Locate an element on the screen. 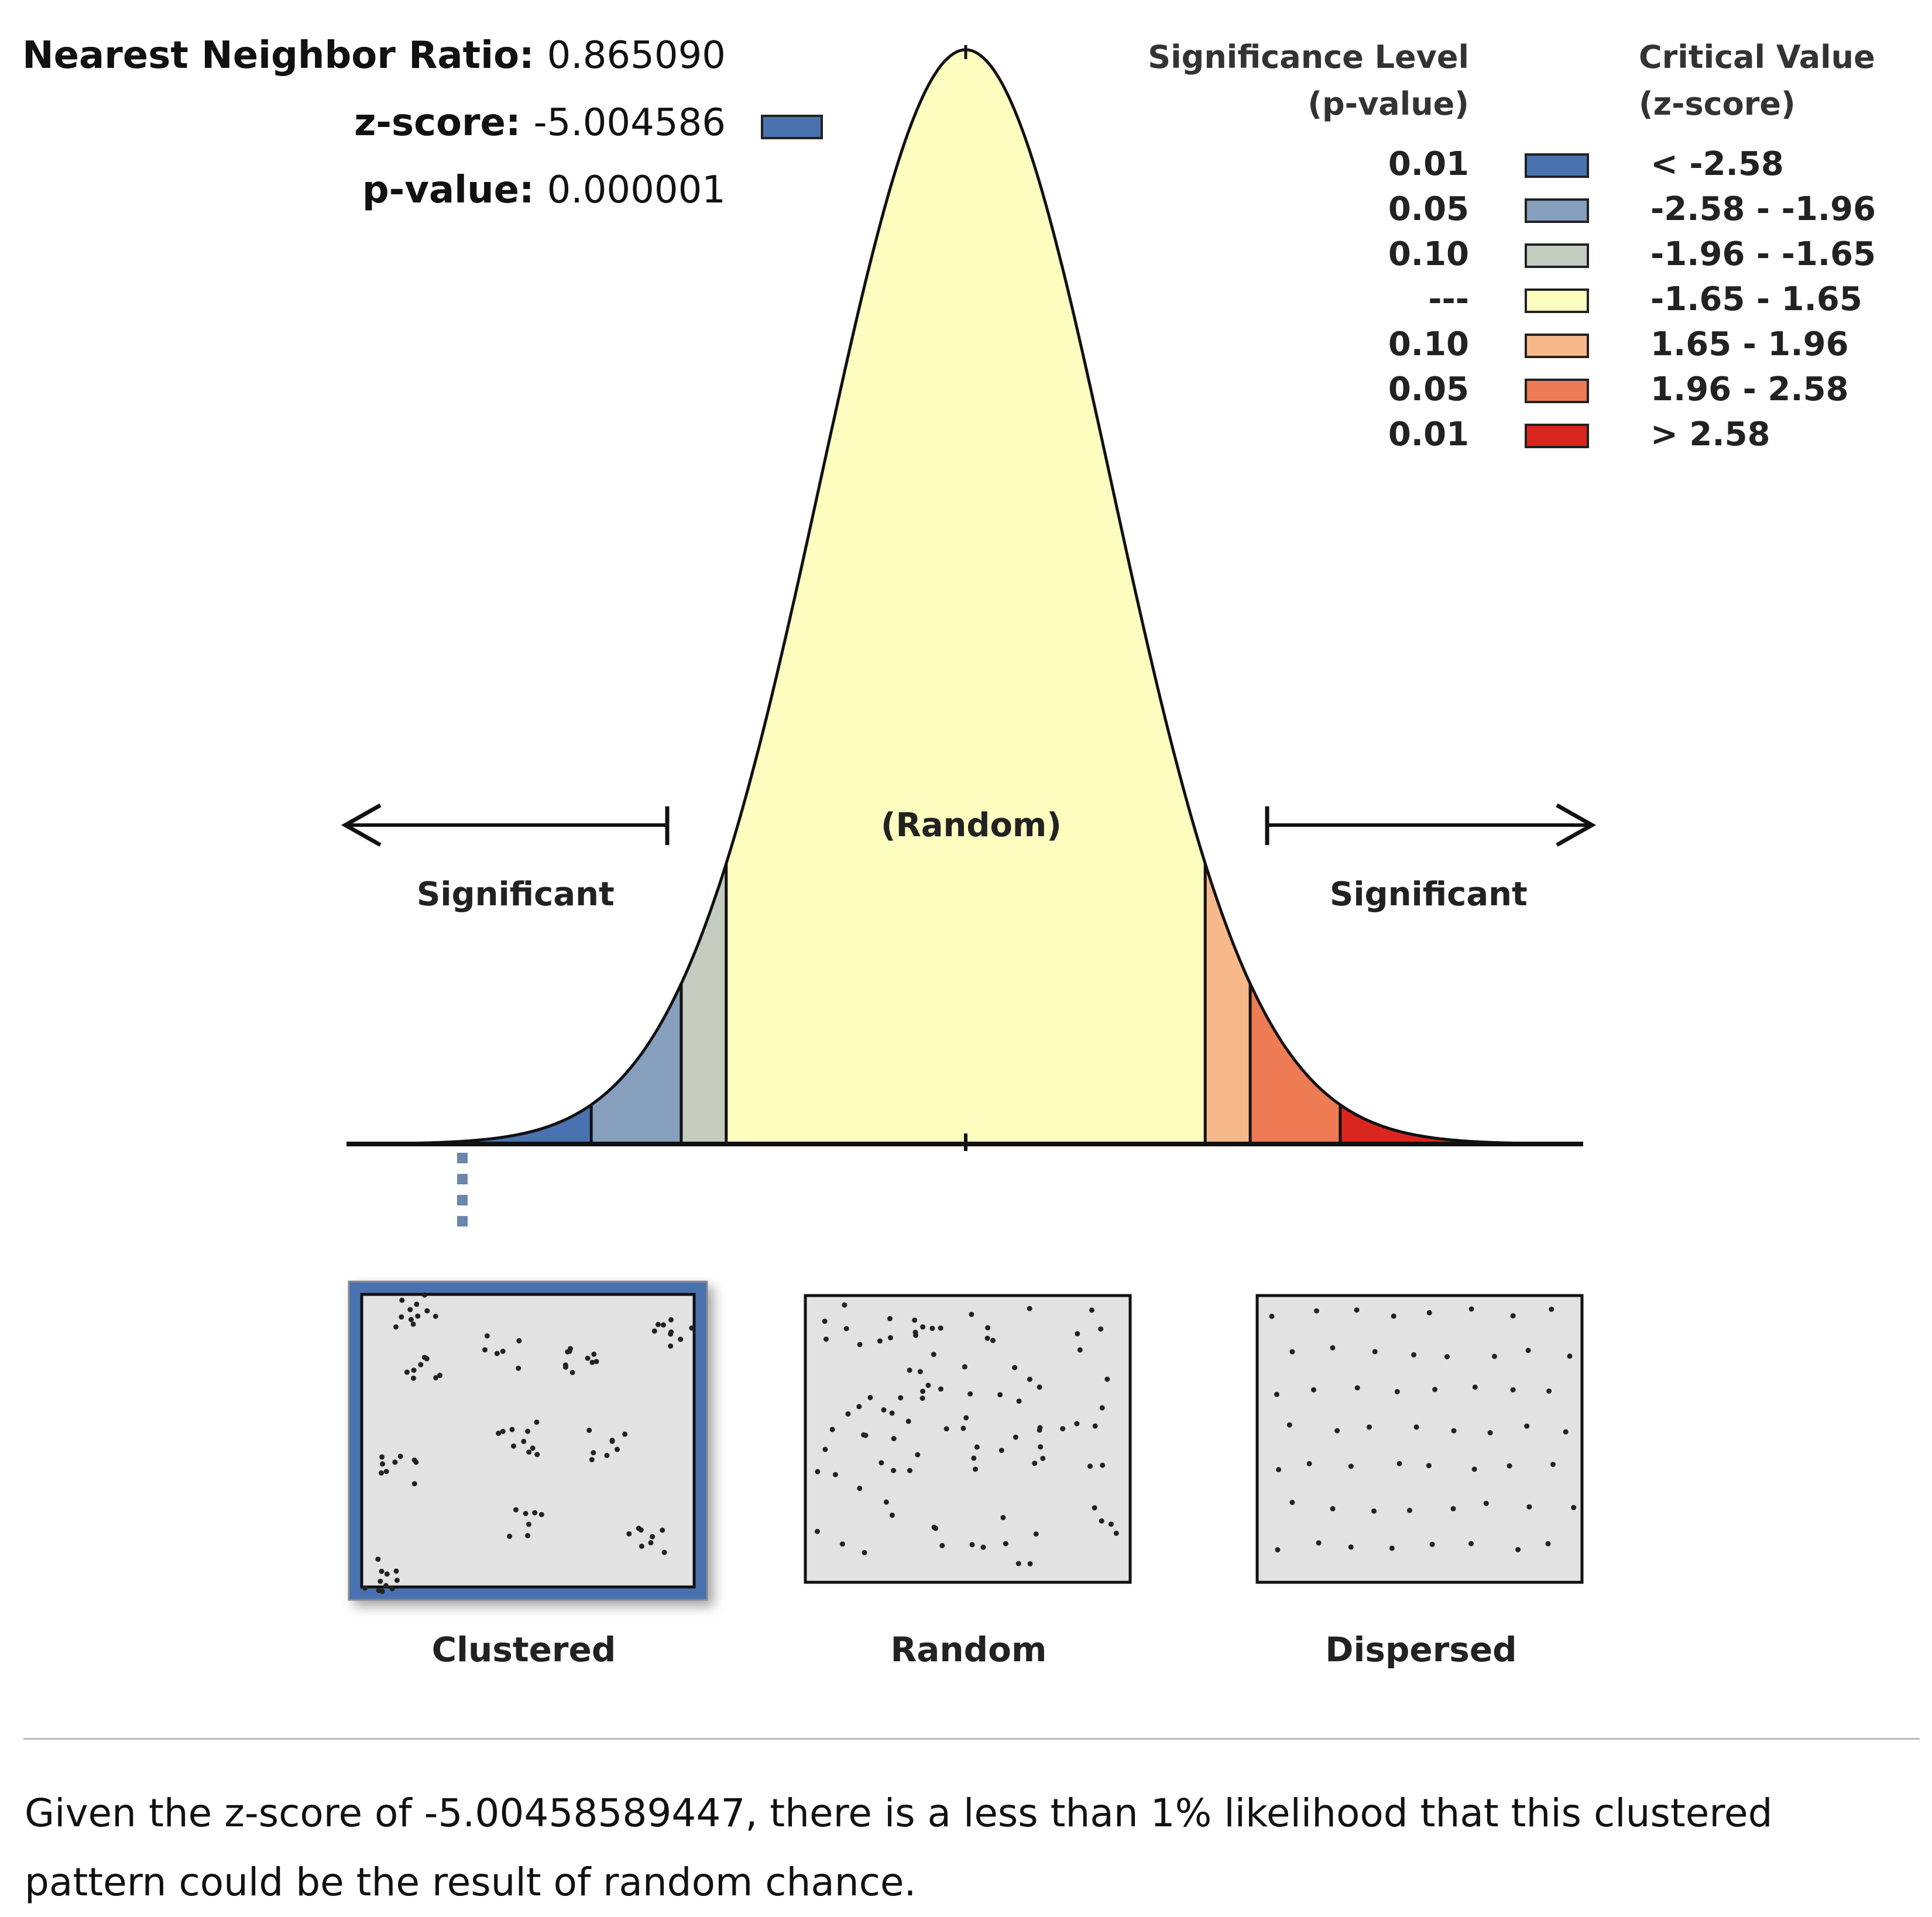 The height and width of the screenshot is (1917, 1932). crit-value-heading: Critical Value (z-score) is located at coordinates (1757, 81).